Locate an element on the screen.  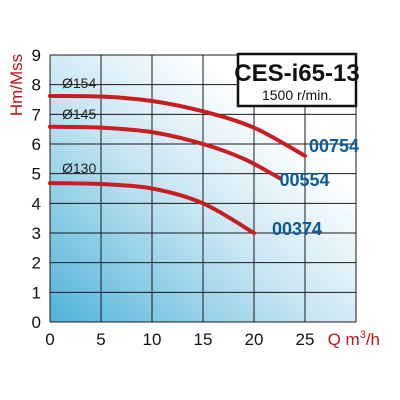
x-tick-label: 15 is located at coordinates (203, 339).